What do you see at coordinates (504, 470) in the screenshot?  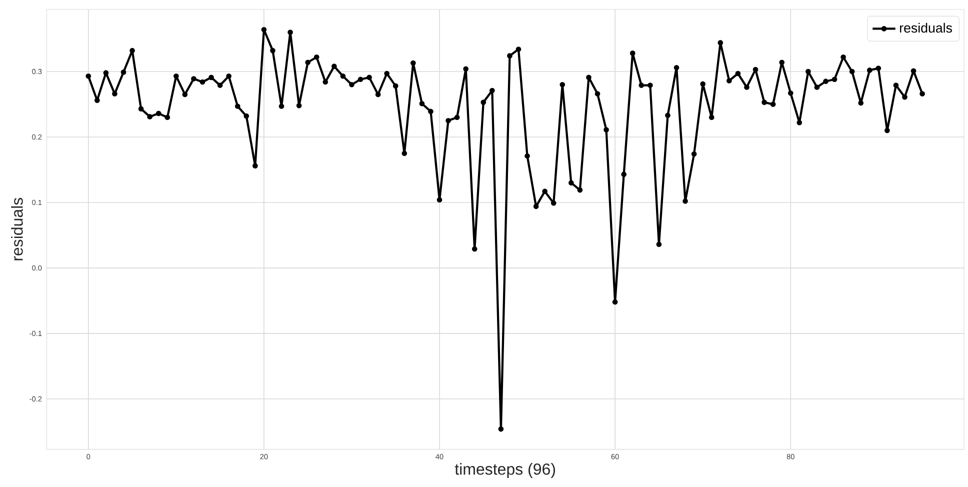 I see `x-axis-title: timesteps (96)` at bounding box center [504, 470].